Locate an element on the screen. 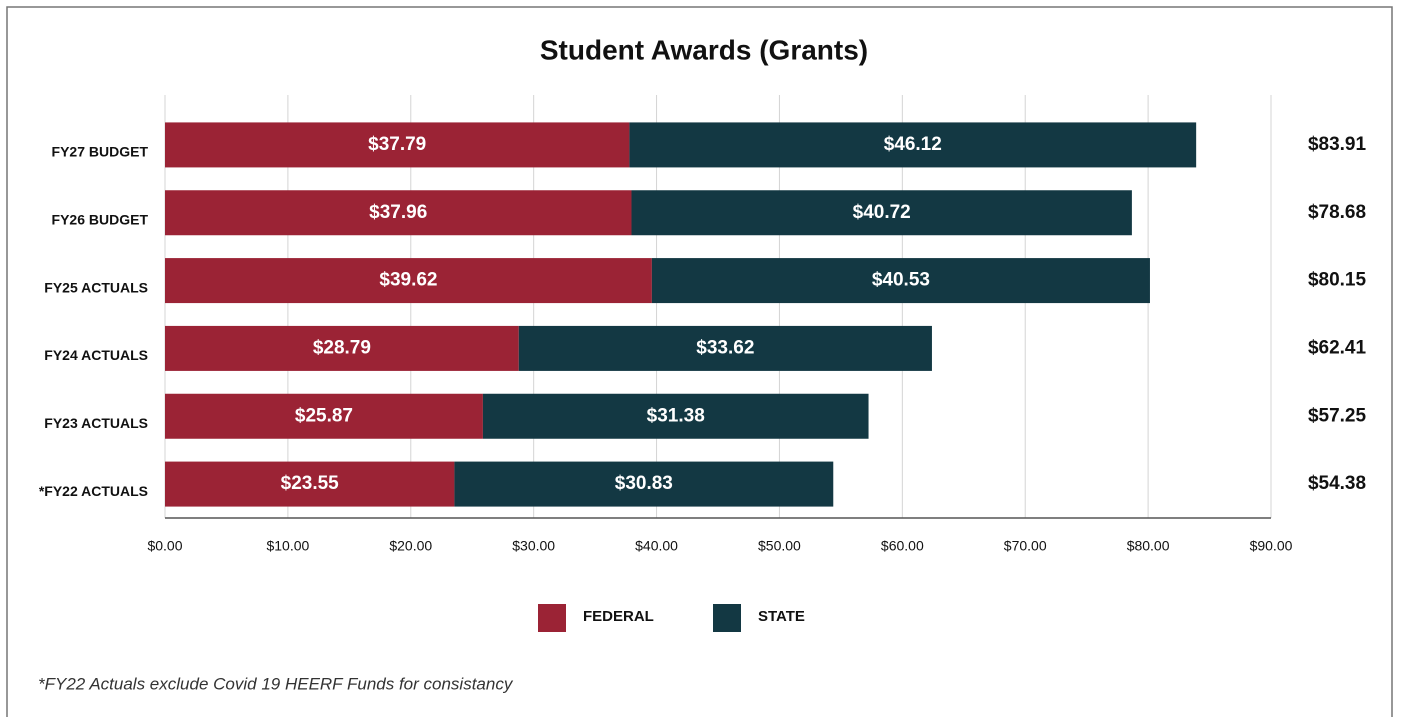 Image resolution: width=1402 pixels, height=717 pixels. x-tick-label: $90.00 is located at coordinates (1271, 546).